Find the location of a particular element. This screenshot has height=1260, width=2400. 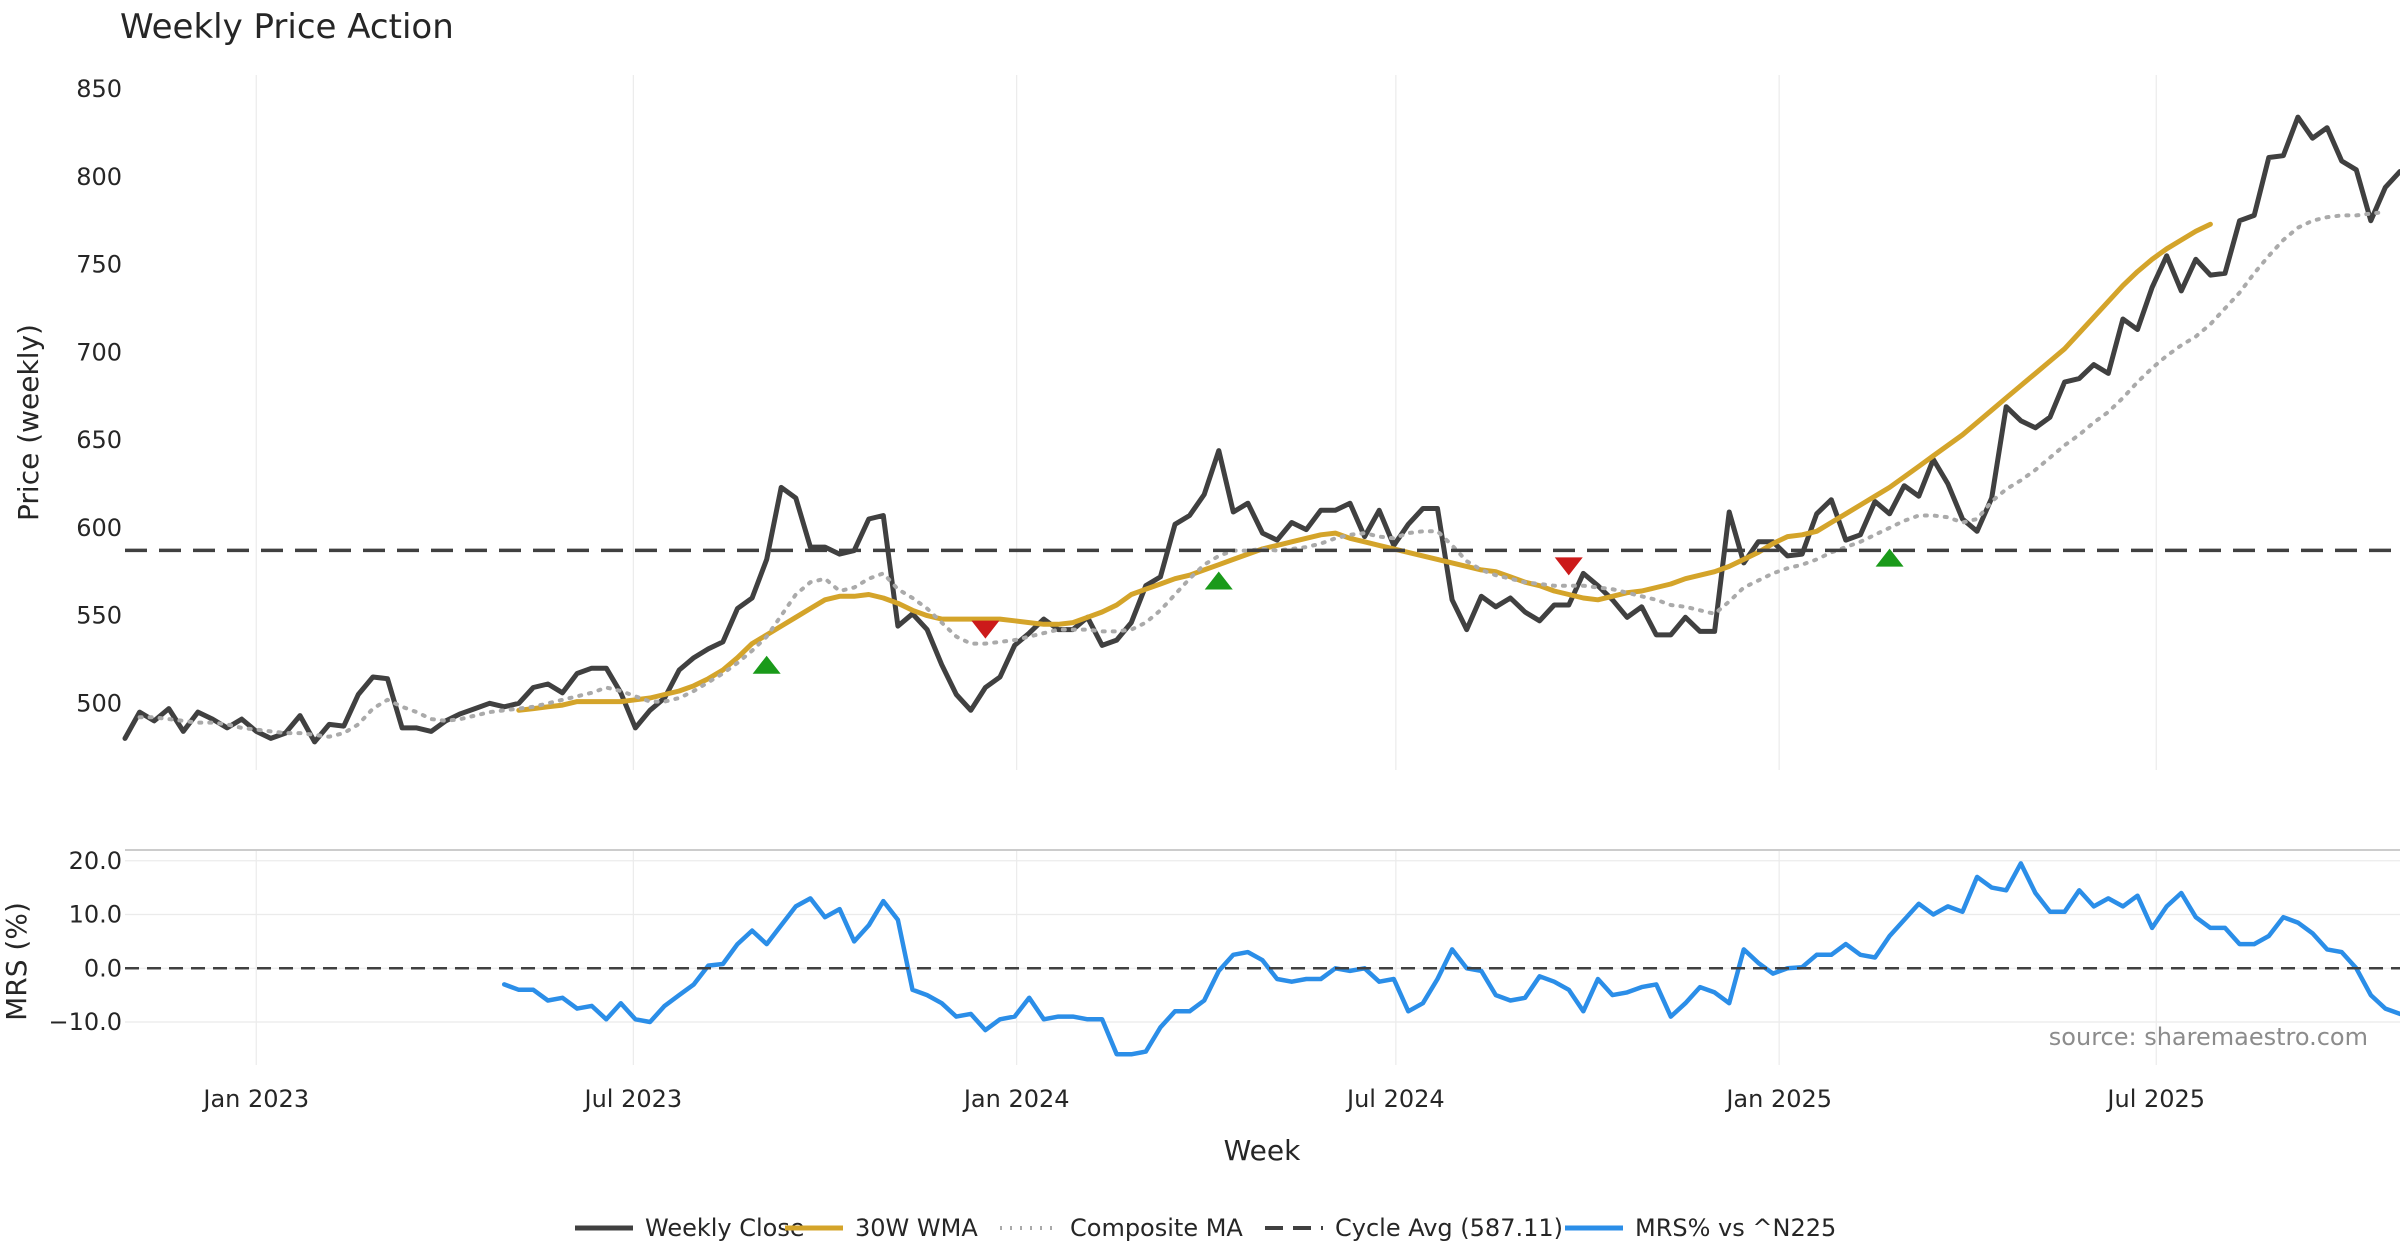

mrs-y-tick-label: 0.0 is located at coordinates (103, 968).